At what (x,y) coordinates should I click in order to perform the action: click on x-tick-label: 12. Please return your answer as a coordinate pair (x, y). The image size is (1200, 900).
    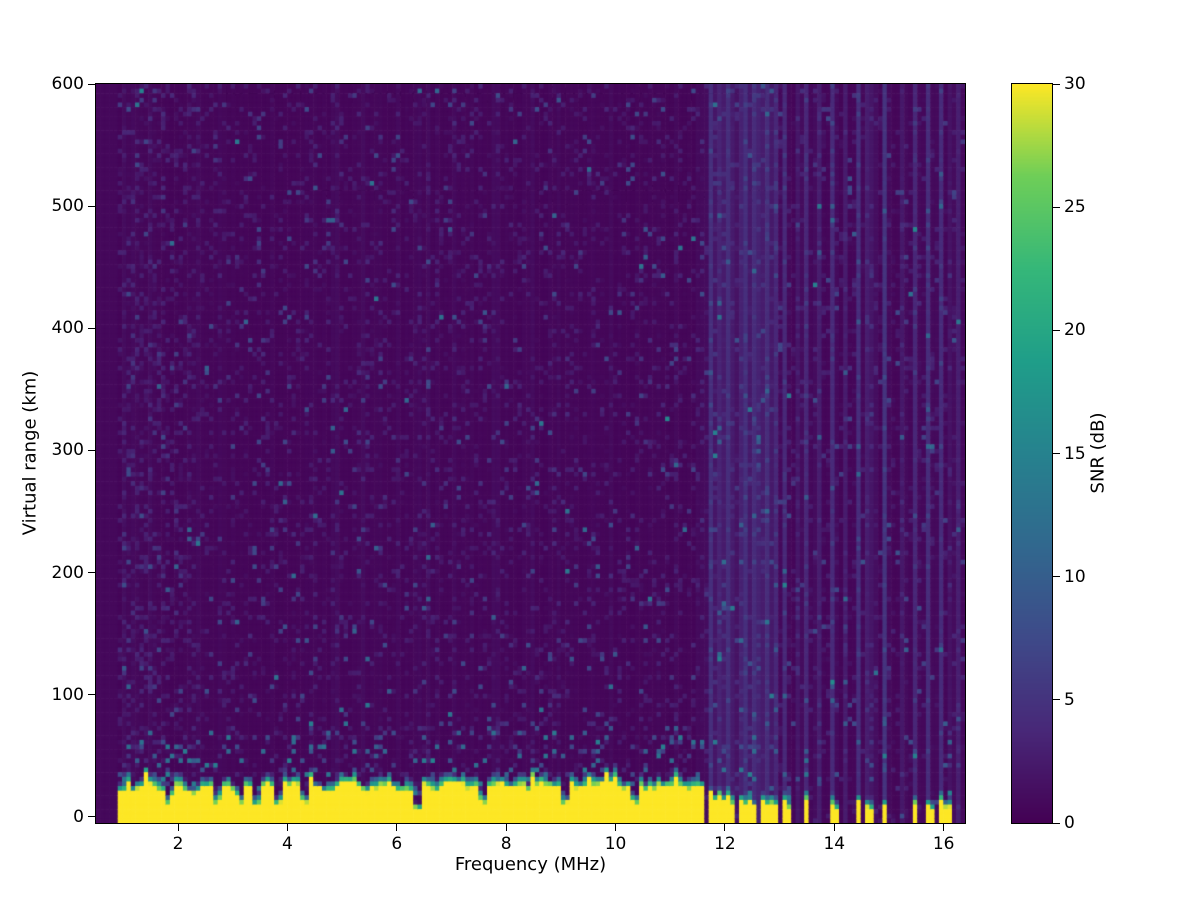
    Looking at the image, I should click on (725, 844).